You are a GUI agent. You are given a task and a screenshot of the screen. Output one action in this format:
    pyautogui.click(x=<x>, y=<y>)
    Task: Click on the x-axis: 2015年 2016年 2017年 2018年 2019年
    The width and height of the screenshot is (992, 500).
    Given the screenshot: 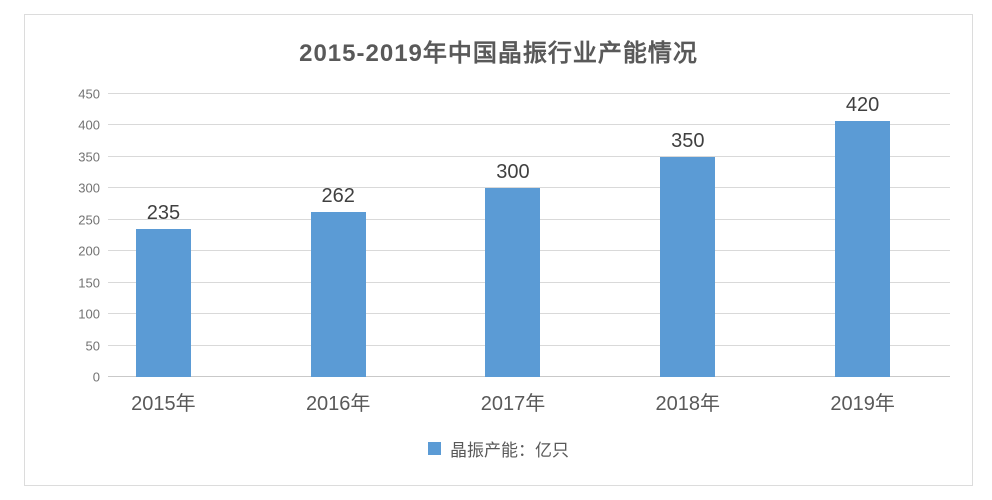 What is the action you would take?
    pyautogui.click(x=513, y=401)
    